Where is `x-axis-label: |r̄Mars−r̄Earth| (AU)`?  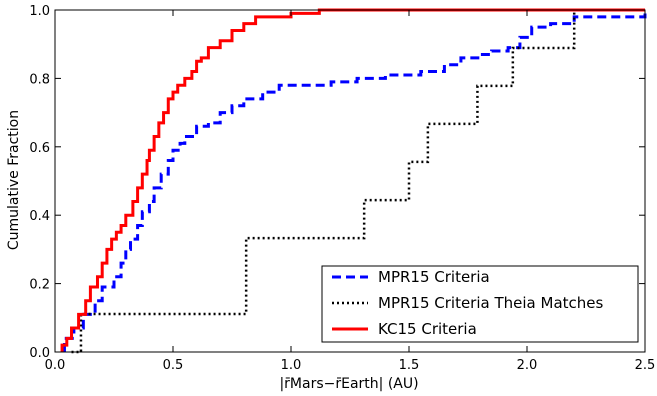
x-axis-label: |r̄Mars−r̄Earth| (AU) is located at coordinates (348, 384).